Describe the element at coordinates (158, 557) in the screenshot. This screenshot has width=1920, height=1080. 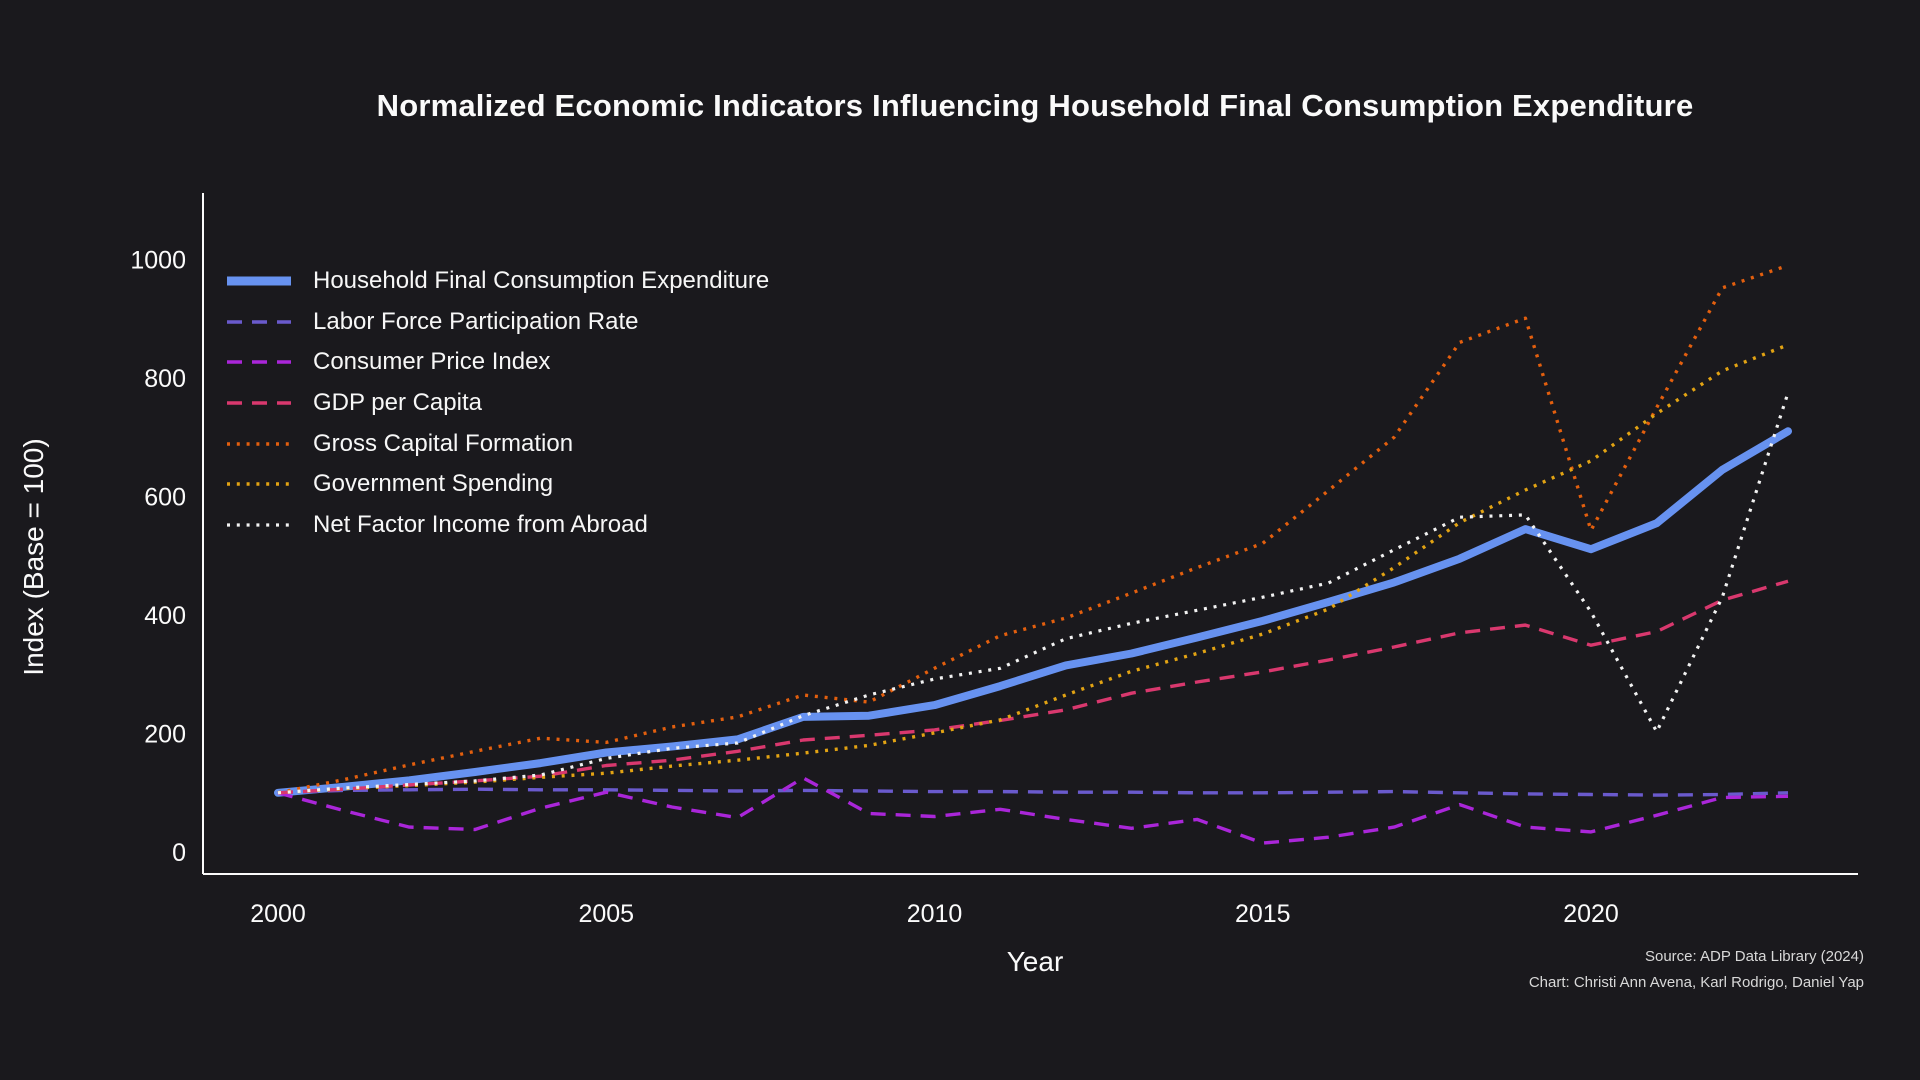
I see `y-axis-tick-labels: 0 200 400 600 800 1000` at that location.